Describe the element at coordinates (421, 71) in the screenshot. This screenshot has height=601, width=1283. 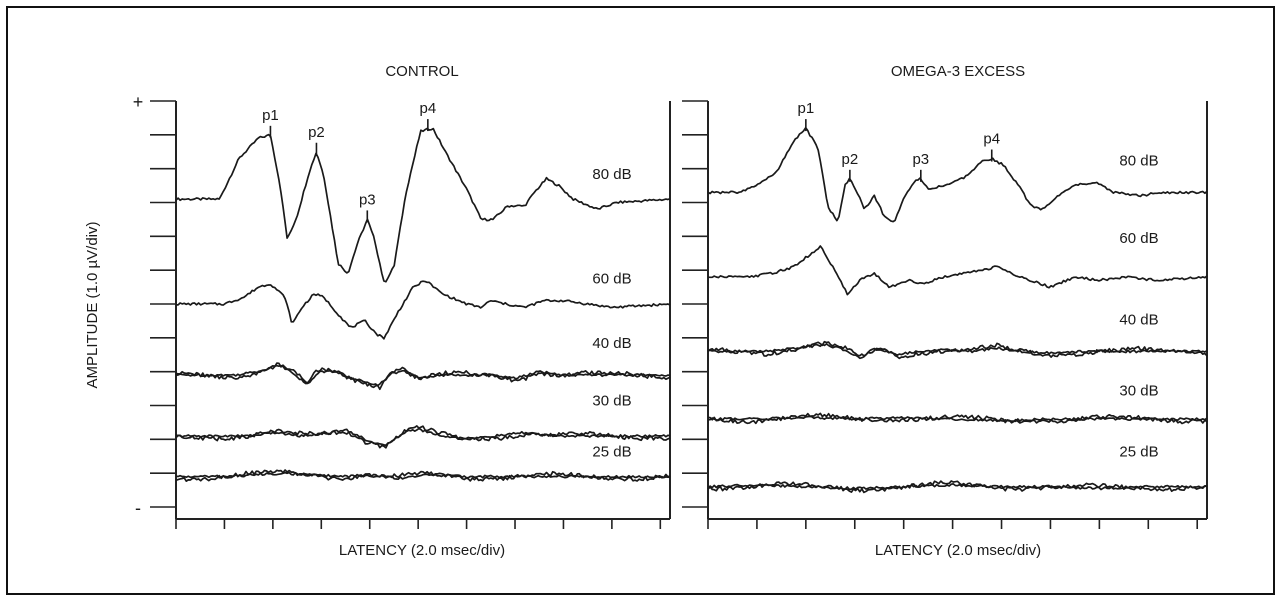
I see `panel-title: CONTROL` at that location.